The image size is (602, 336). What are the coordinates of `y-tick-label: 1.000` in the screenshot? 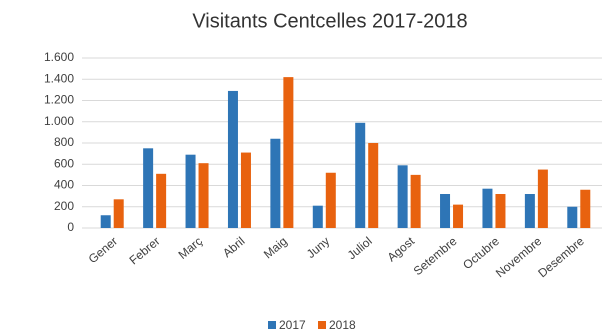 It's located at (59, 121).